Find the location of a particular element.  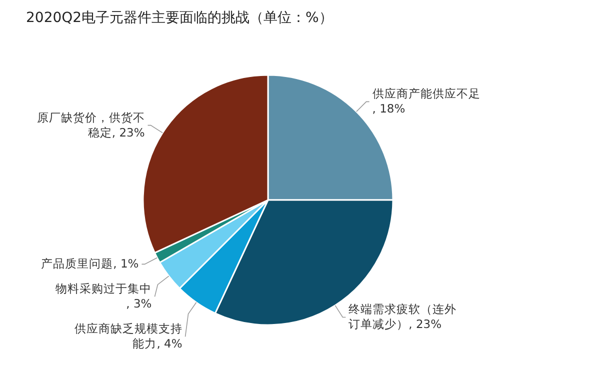

slice-label: 供应商产能供应不足 is located at coordinates (426, 93).